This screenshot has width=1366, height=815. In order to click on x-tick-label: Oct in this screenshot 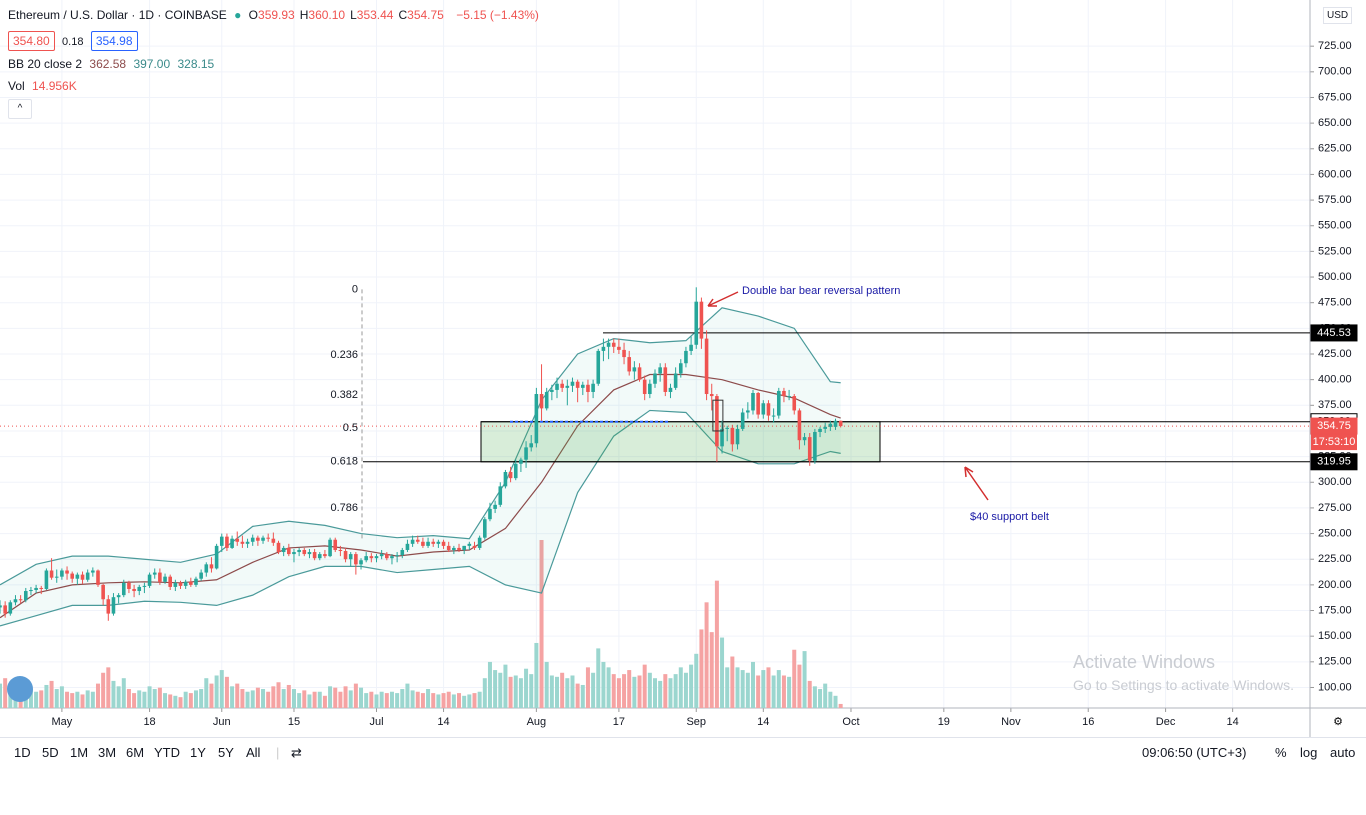, I will do `click(850, 722)`.